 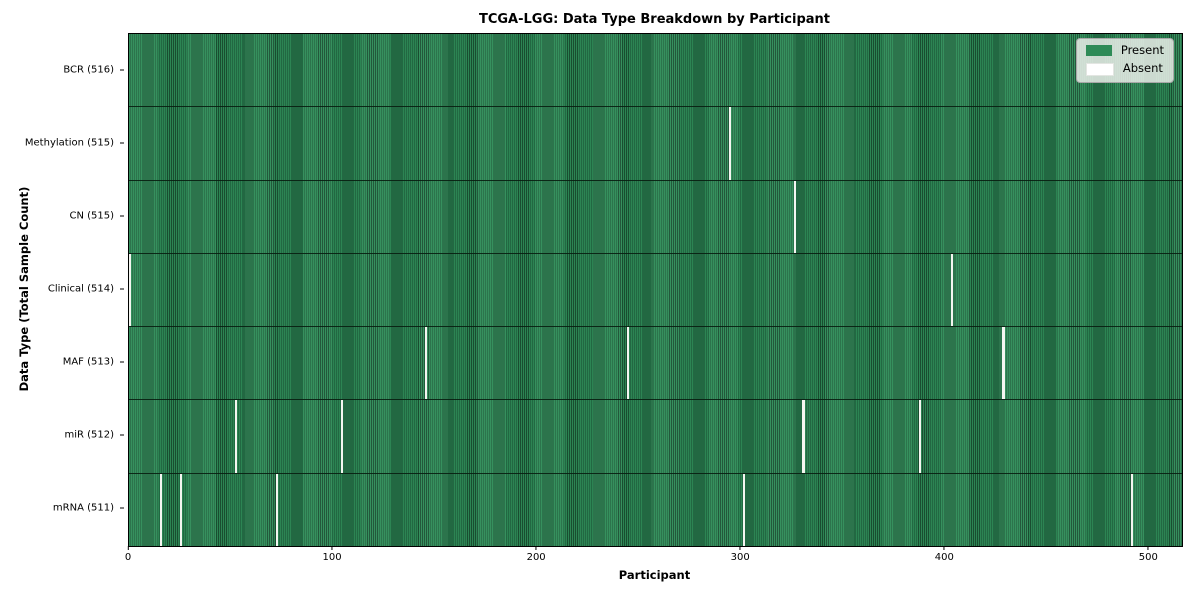 I want to click on x-tick-400: 400, so click(x=944, y=554).